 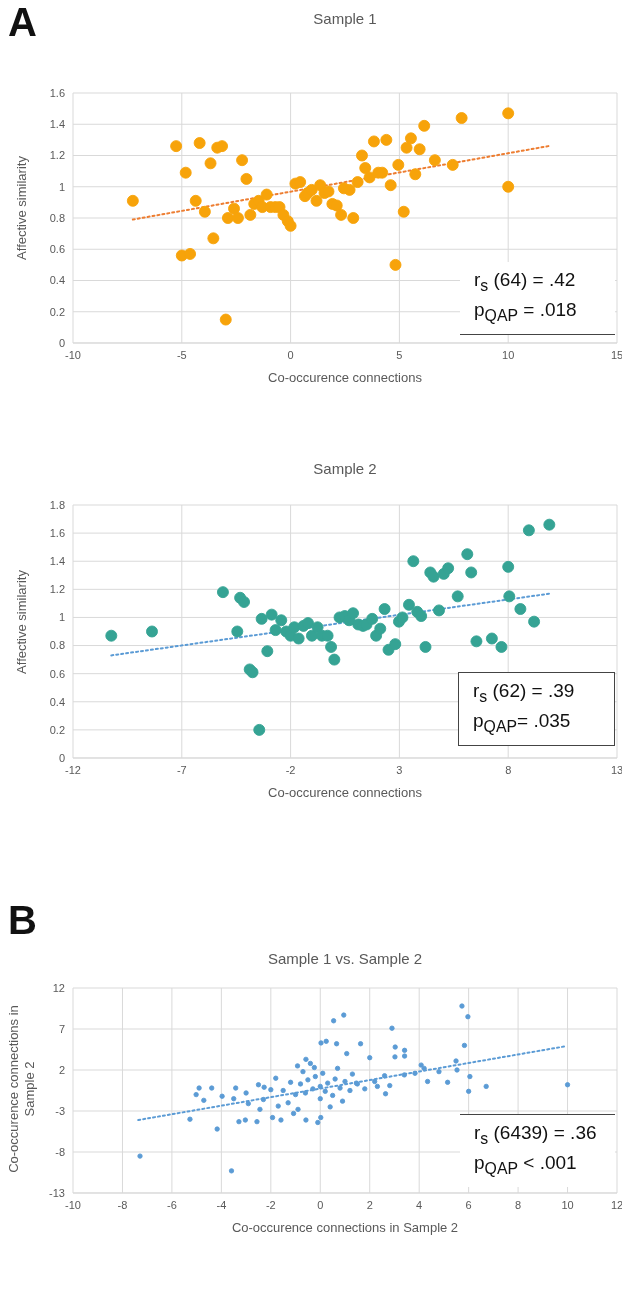 I want to click on y-tick-label: 7, so click(x=61, y=1028).